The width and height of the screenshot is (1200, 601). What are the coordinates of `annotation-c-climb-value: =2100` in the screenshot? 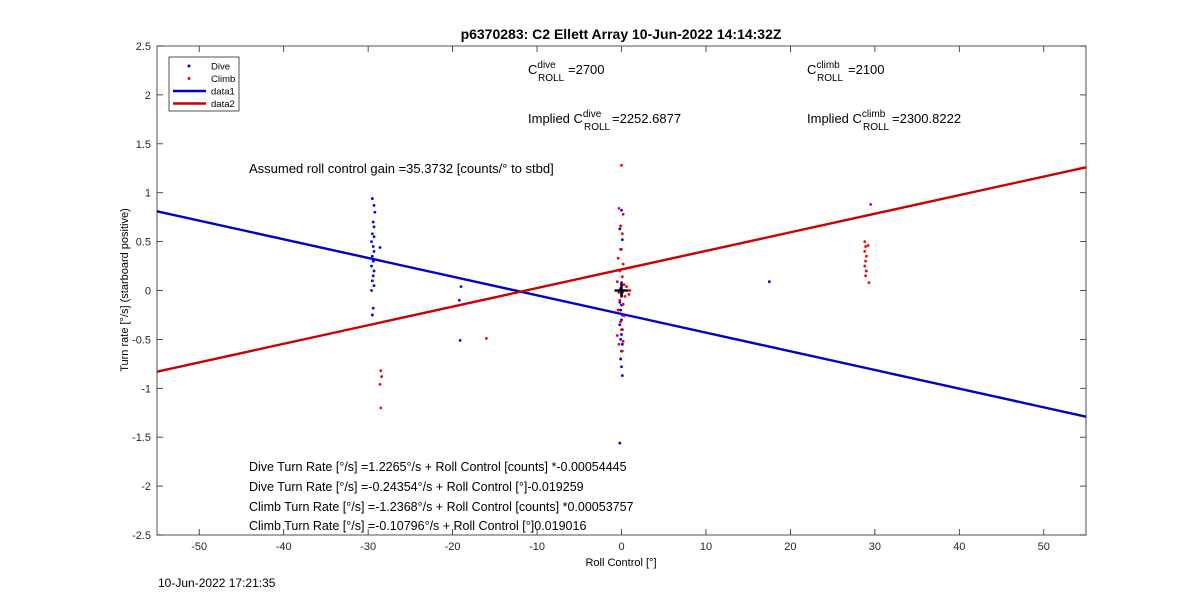 It's located at (866, 69).